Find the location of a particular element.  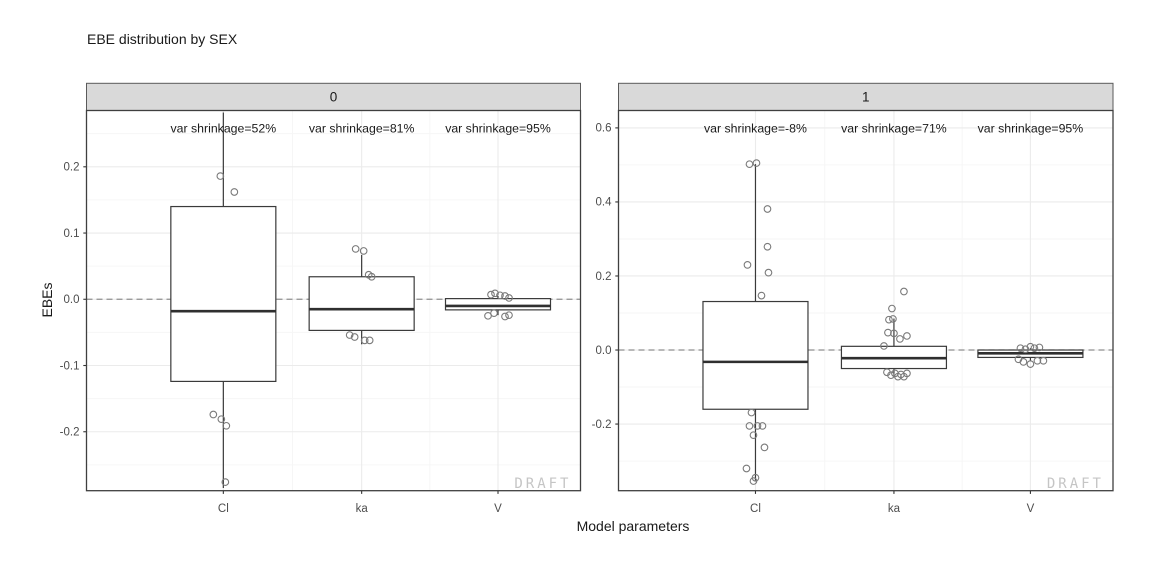

x-axis-label: Model parameters is located at coordinates (633, 526).